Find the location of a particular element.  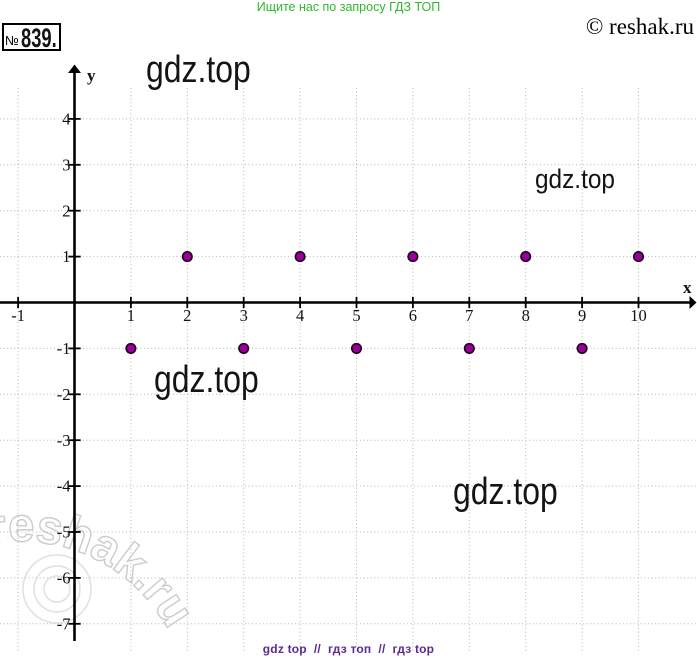

svg-text: -3 is located at coordinates (64, 440).